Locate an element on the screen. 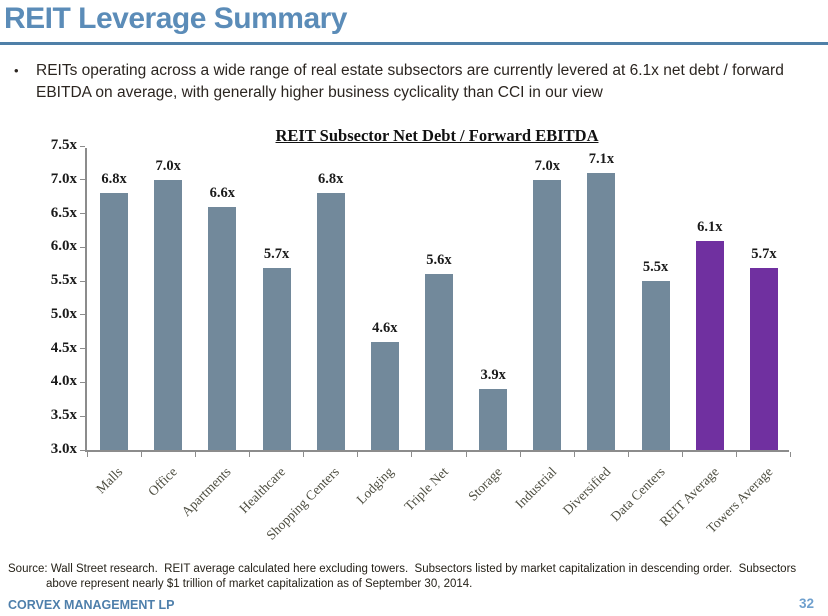 Image resolution: width=828 pixels, height=616 pixels. bar-value-label: 6.6x is located at coordinates (222, 192).